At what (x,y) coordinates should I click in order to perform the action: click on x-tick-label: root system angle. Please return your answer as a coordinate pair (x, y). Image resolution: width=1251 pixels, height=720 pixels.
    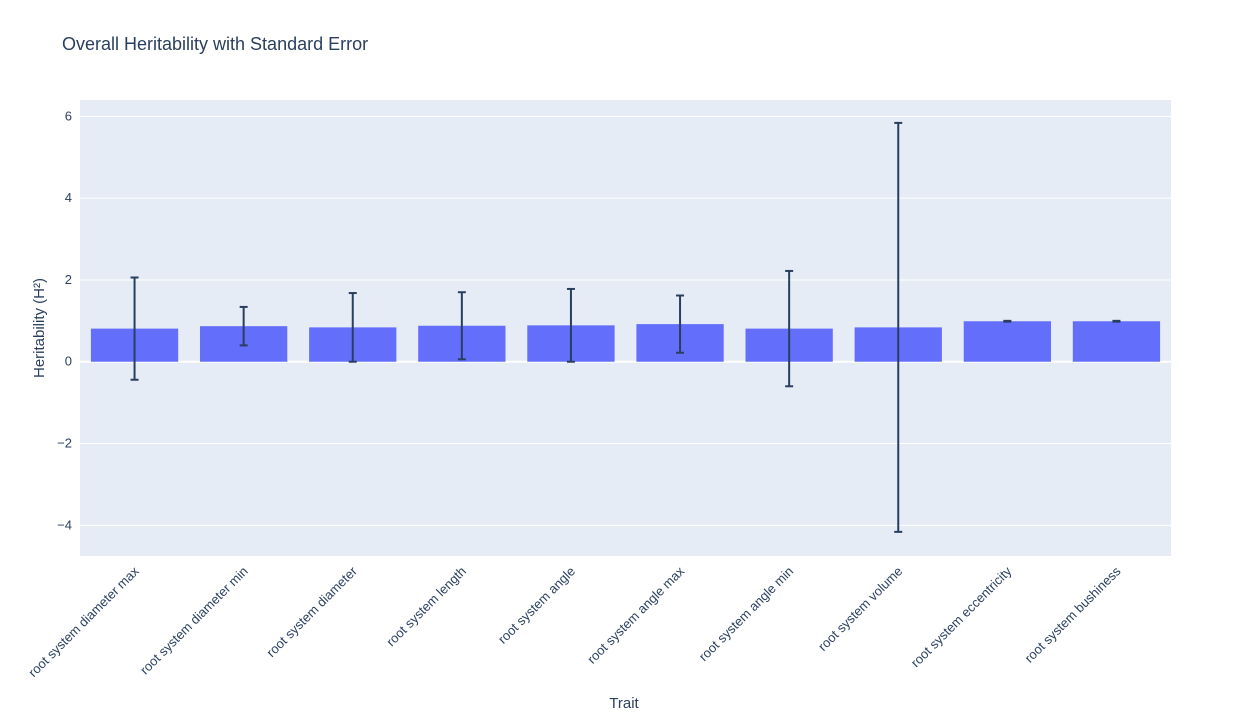
    Looking at the image, I should click on (536, 605).